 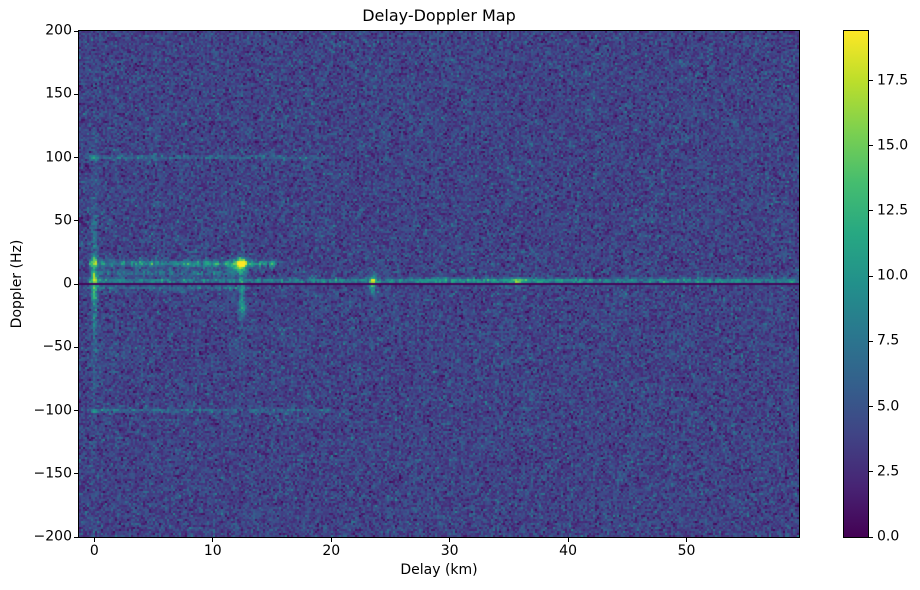 What do you see at coordinates (893, 80) in the screenshot?
I see `colorbar-tick-label: 17.5` at bounding box center [893, 80].